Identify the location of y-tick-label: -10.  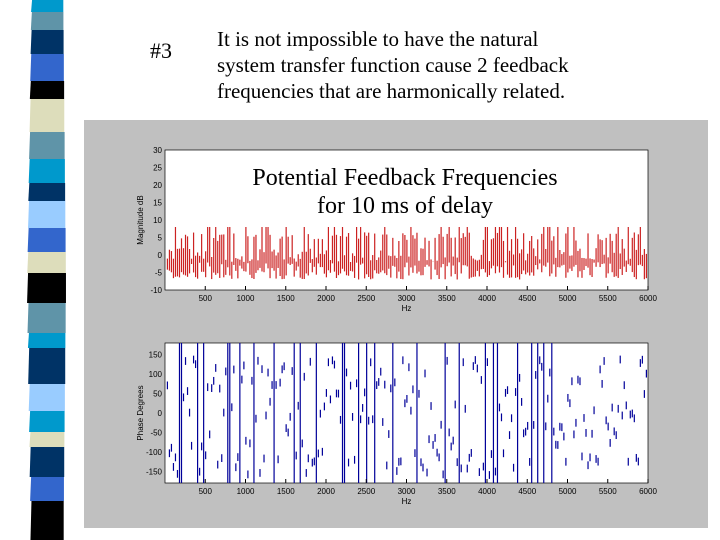
(156, 290).